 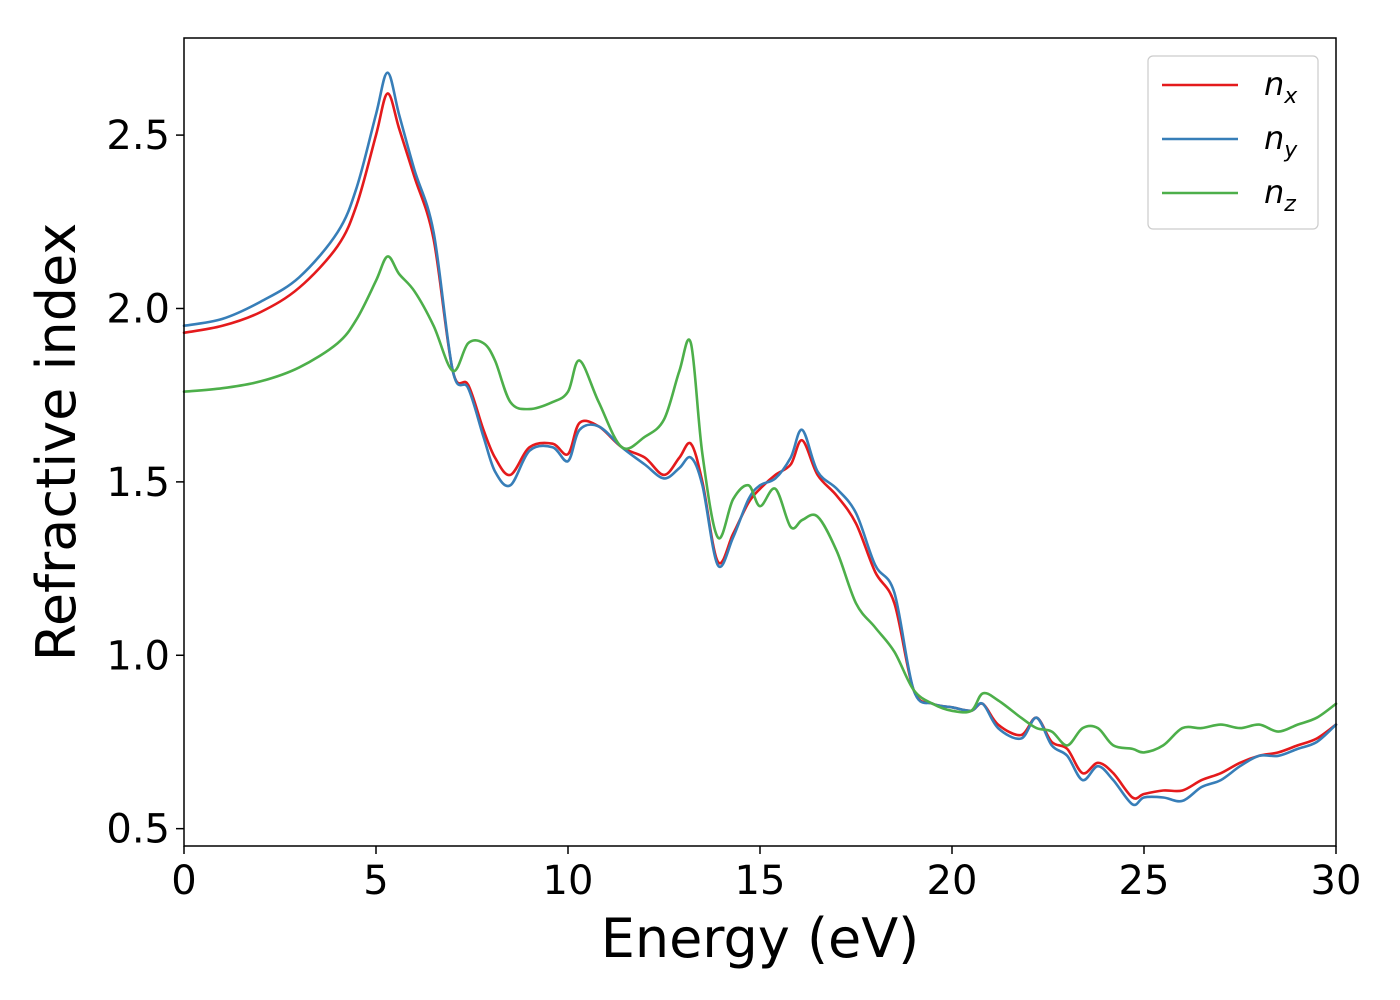 What do you see at coordinates (1289, 204) in the screenshot?
I see `legend-label-subscript: z` at bounding box center [1289, 204].